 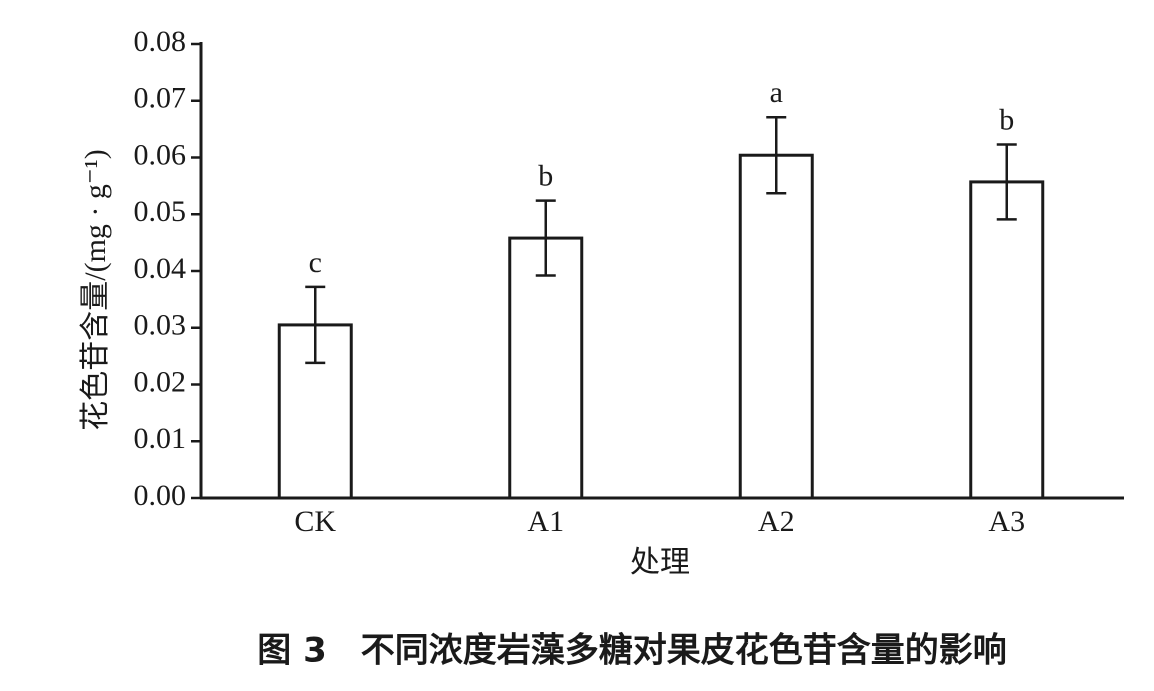 What do you see at coordinates (160, 211) in the screenshot?
I see `y-tick-label: 0.05` at bounding box center [160, 211].